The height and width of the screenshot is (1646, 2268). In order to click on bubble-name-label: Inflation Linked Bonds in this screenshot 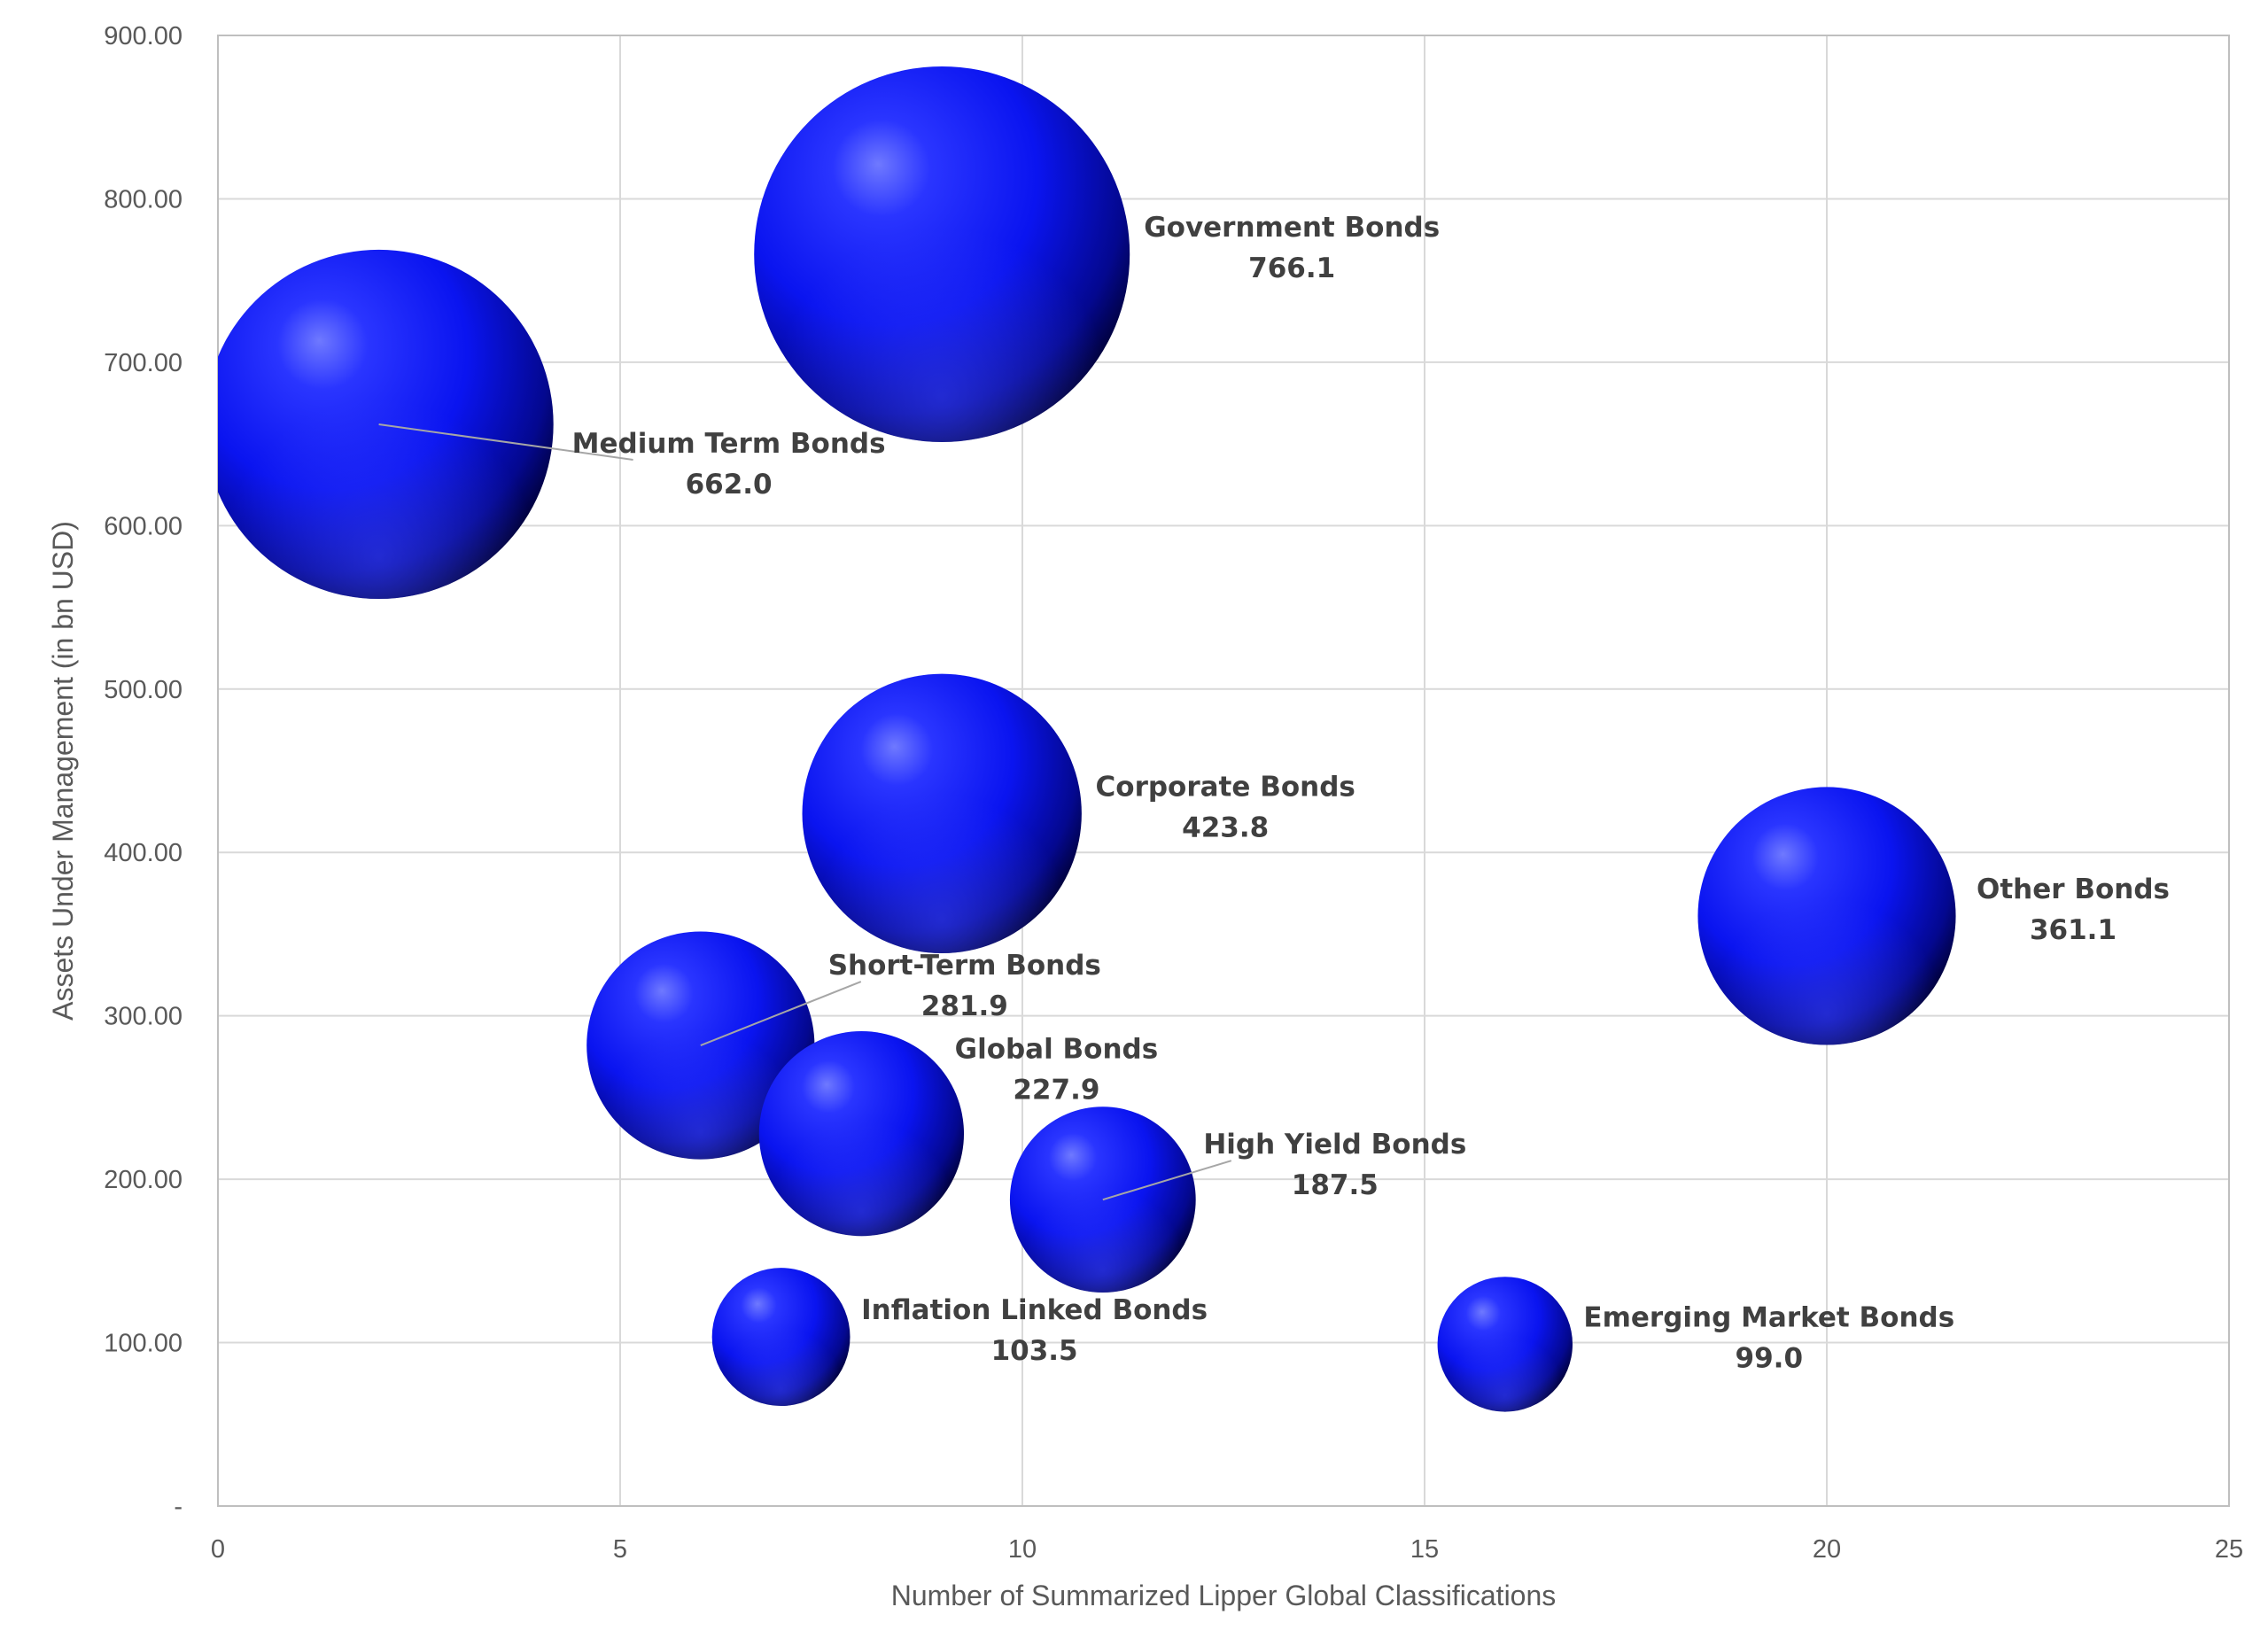, I will do `click(1034, 1310)`.